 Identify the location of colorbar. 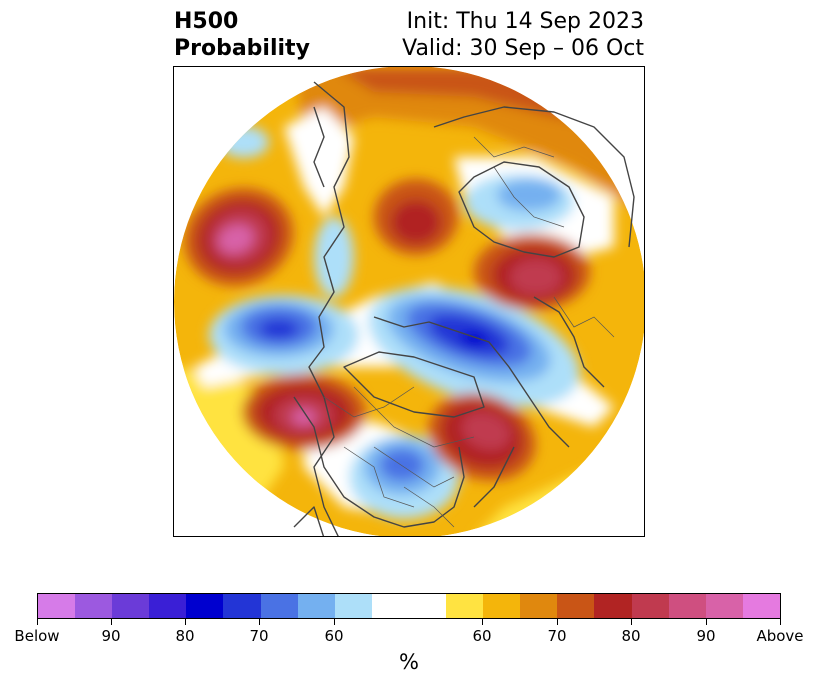
(409, 606).